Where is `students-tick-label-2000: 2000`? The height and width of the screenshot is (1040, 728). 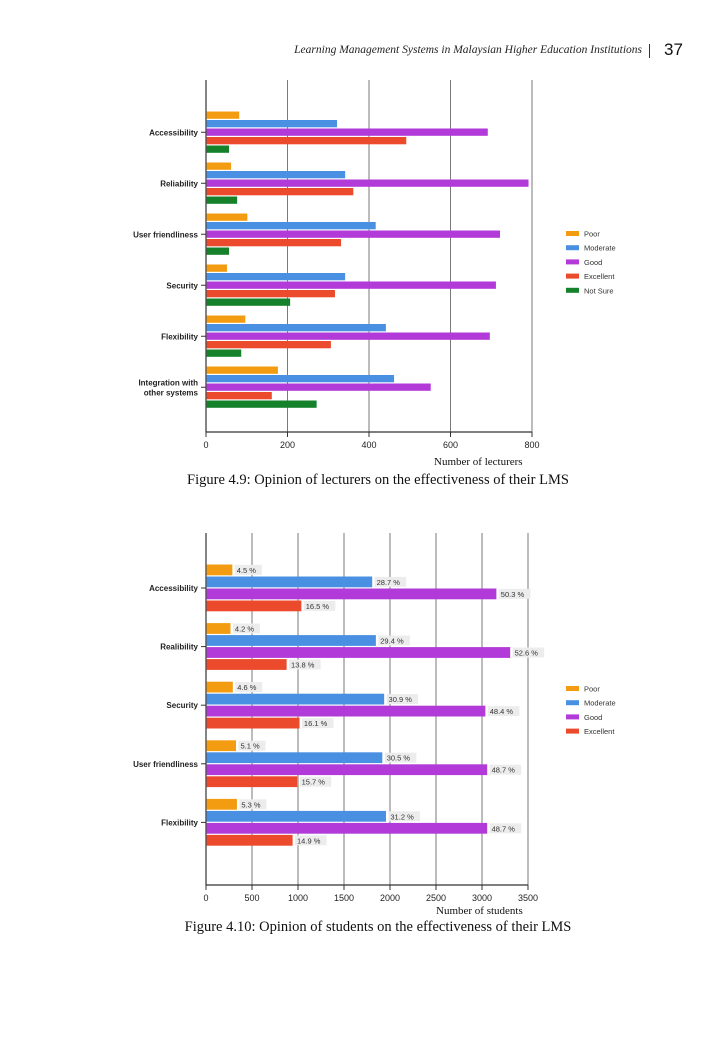 students-tick-label-2000: 2000 is located at coordinates (390, 898).